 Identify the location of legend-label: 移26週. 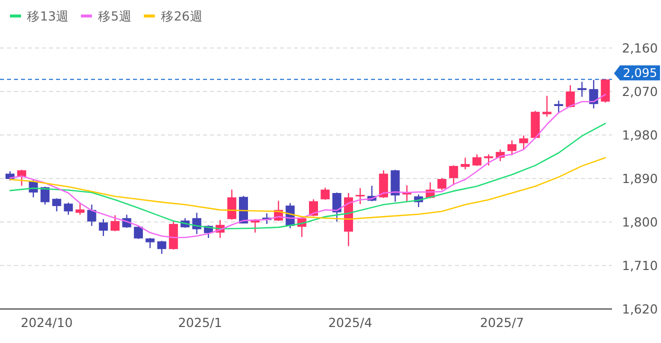
(181, 16).